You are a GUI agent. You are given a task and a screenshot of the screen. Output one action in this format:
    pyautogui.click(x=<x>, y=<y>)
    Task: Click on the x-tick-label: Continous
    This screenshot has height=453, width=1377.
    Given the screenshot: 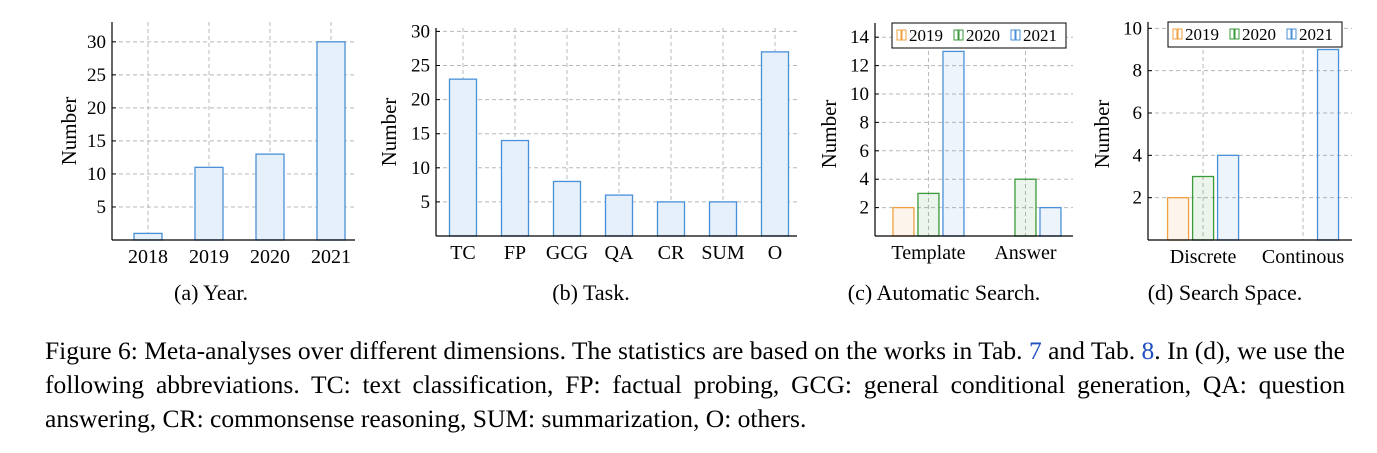 What is the action you would take?
    pyautogui.click(x=1303, y=257)
    